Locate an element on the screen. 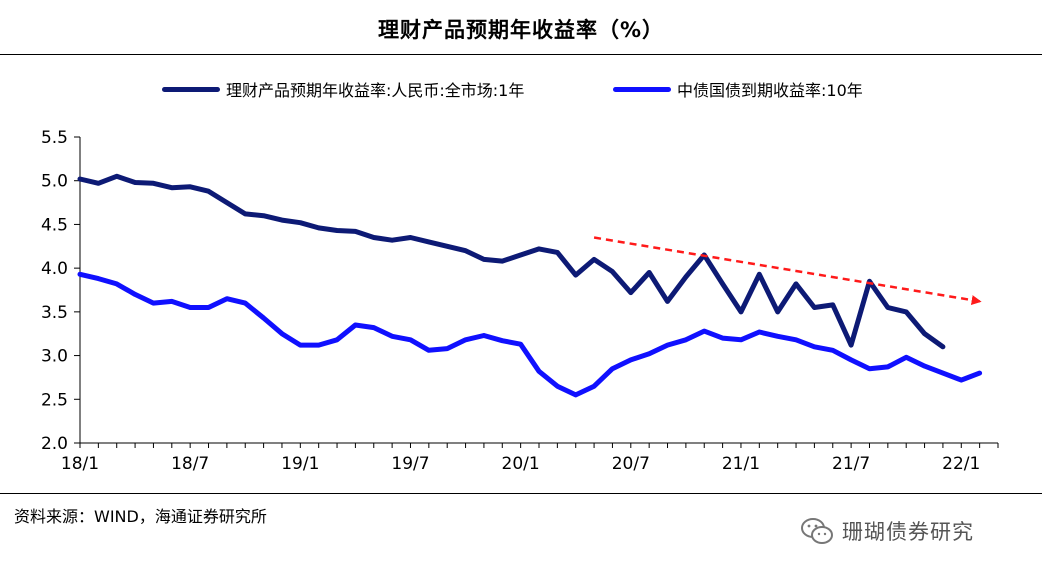  x-tick-label: 20/1 is located at coordinates (521, 464).